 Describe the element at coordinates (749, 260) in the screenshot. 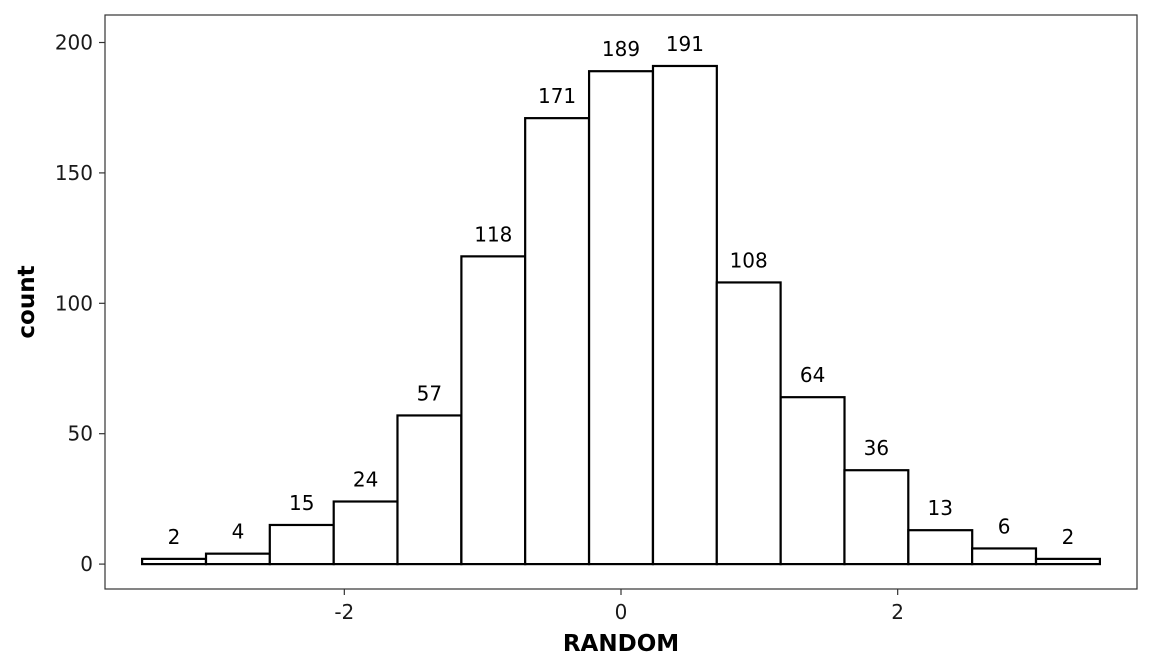

I see `bar-count-label: 108` at that location.